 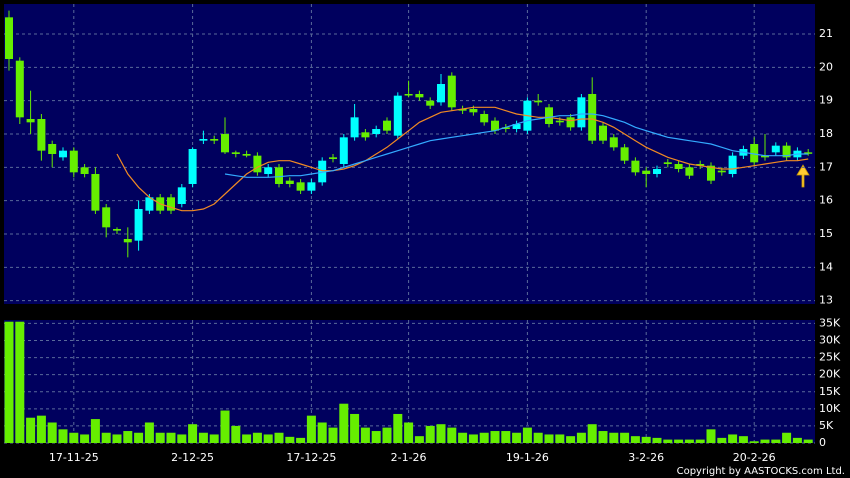 I want to click on x-tick-label: 2-1-26, so click(x=409, y=457).